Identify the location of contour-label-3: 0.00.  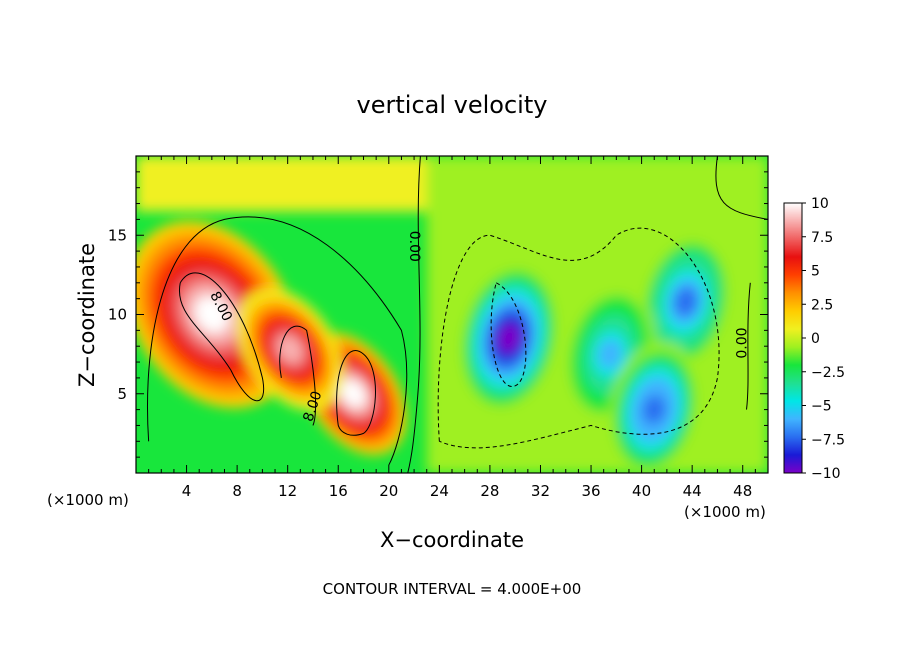
(743, 342).